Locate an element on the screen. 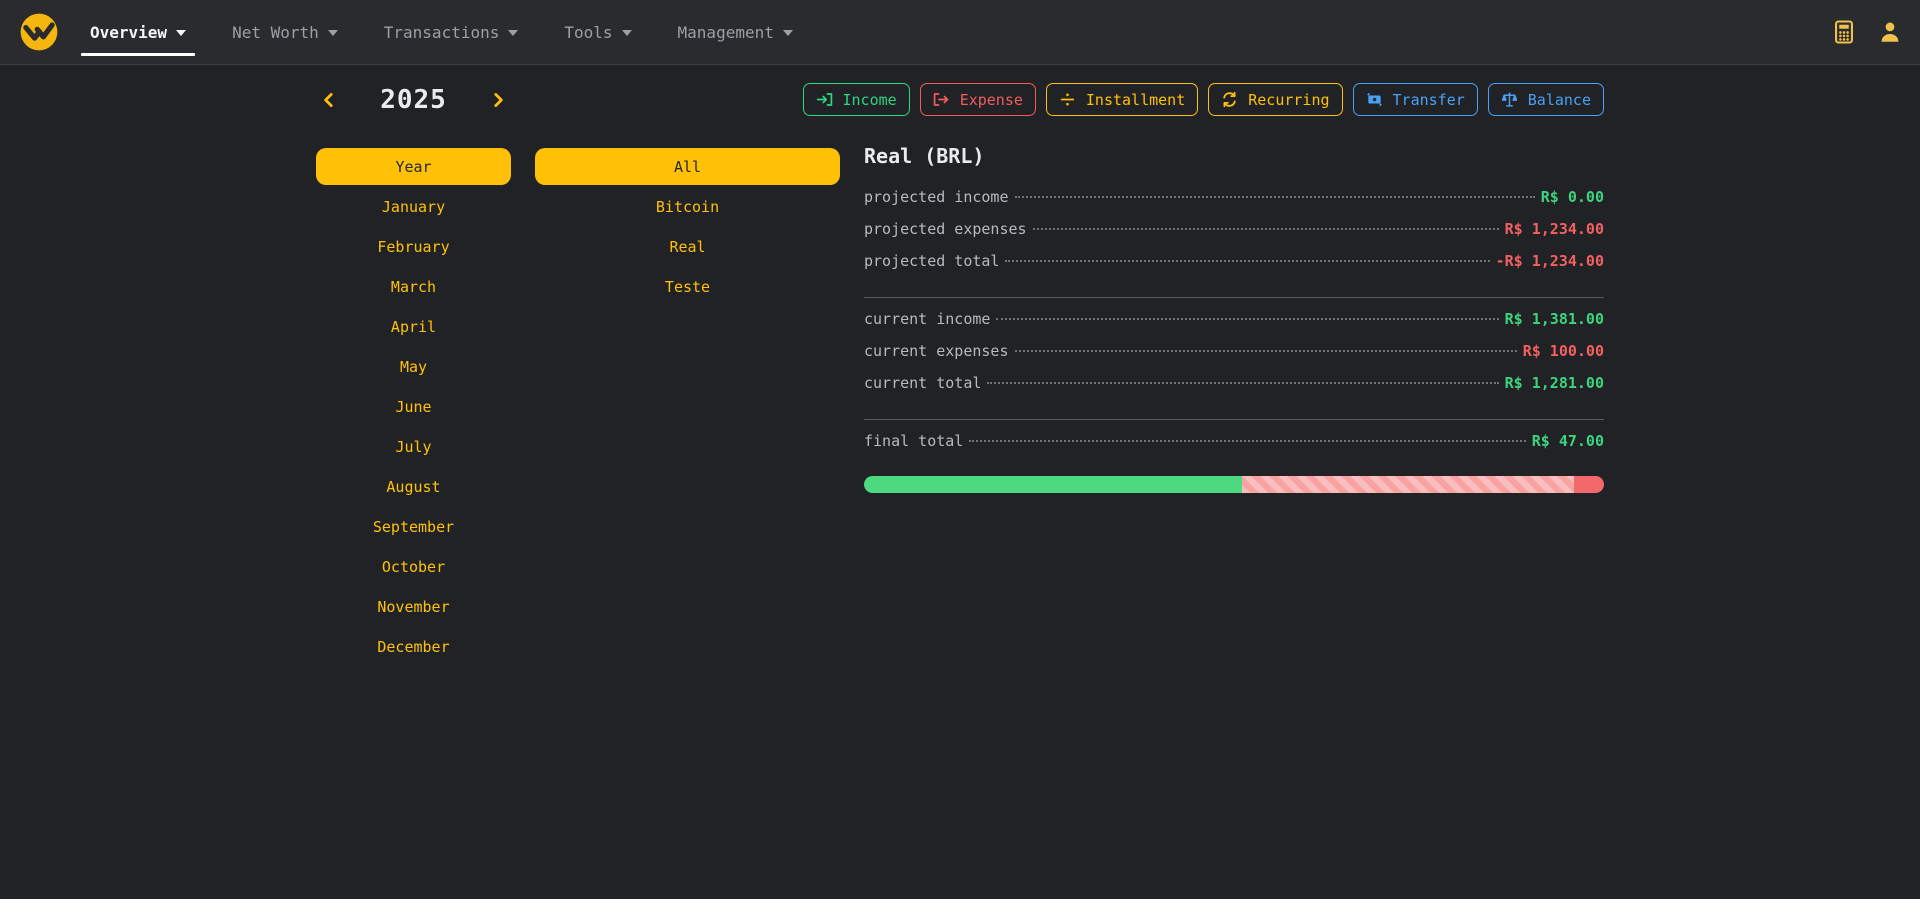 This screenshot has width=1920, height=899. month-link-may: May is located at coordinates (413, 367).